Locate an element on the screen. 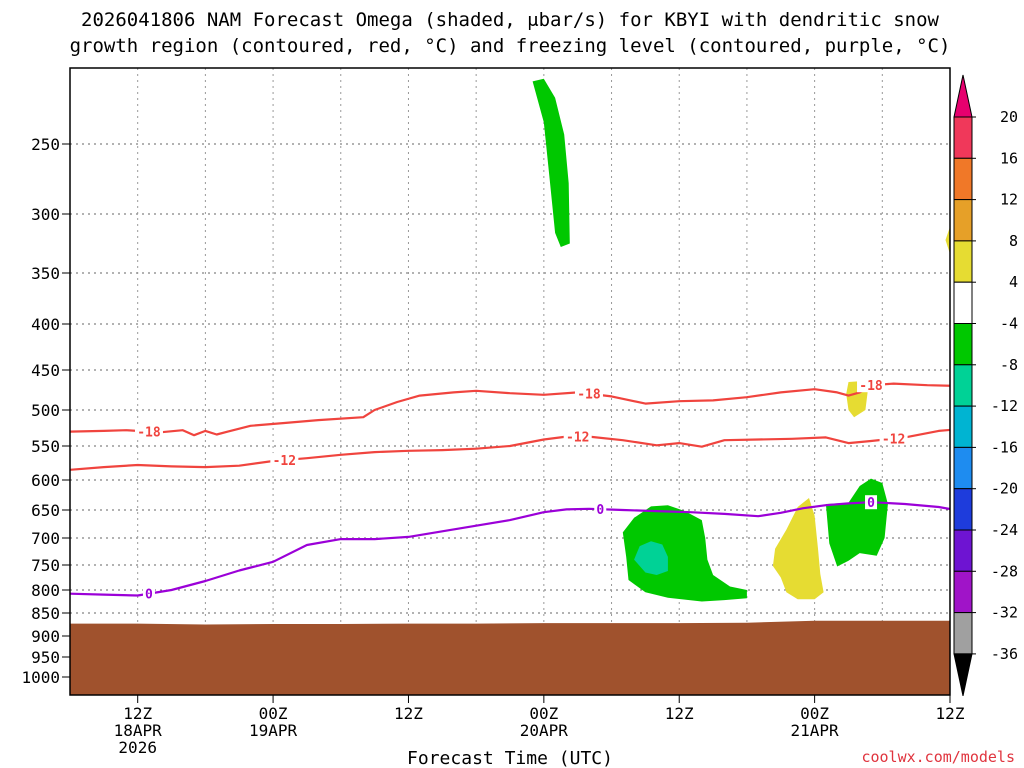 The image size is (1024, 768). contour-minus12 is located at coordinates (510, 449).